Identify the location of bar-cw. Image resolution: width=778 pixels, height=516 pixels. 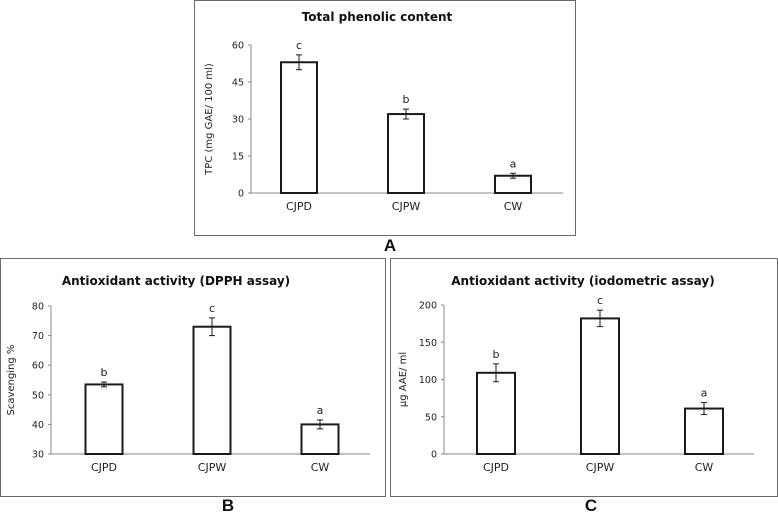
(704, 431).